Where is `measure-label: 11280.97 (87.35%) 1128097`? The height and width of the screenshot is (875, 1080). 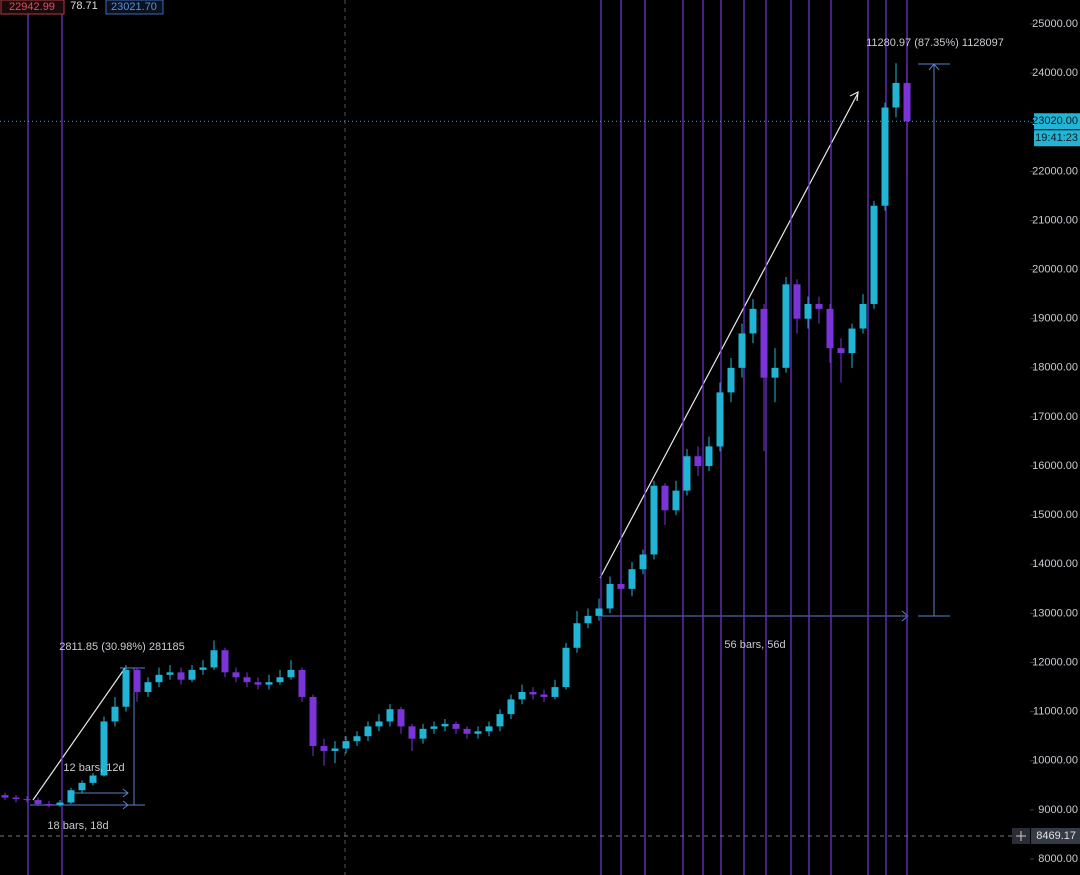 measure-label: 11280.97 (87.35%) 1128097 is located at coordinates (935, 43).